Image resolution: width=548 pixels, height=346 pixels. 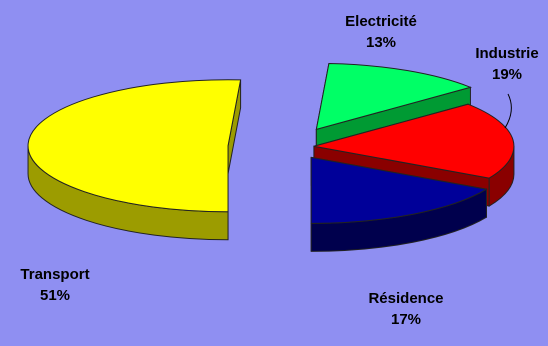 I want to click on value-label-transport: 51%, so click(x=55, y=295).